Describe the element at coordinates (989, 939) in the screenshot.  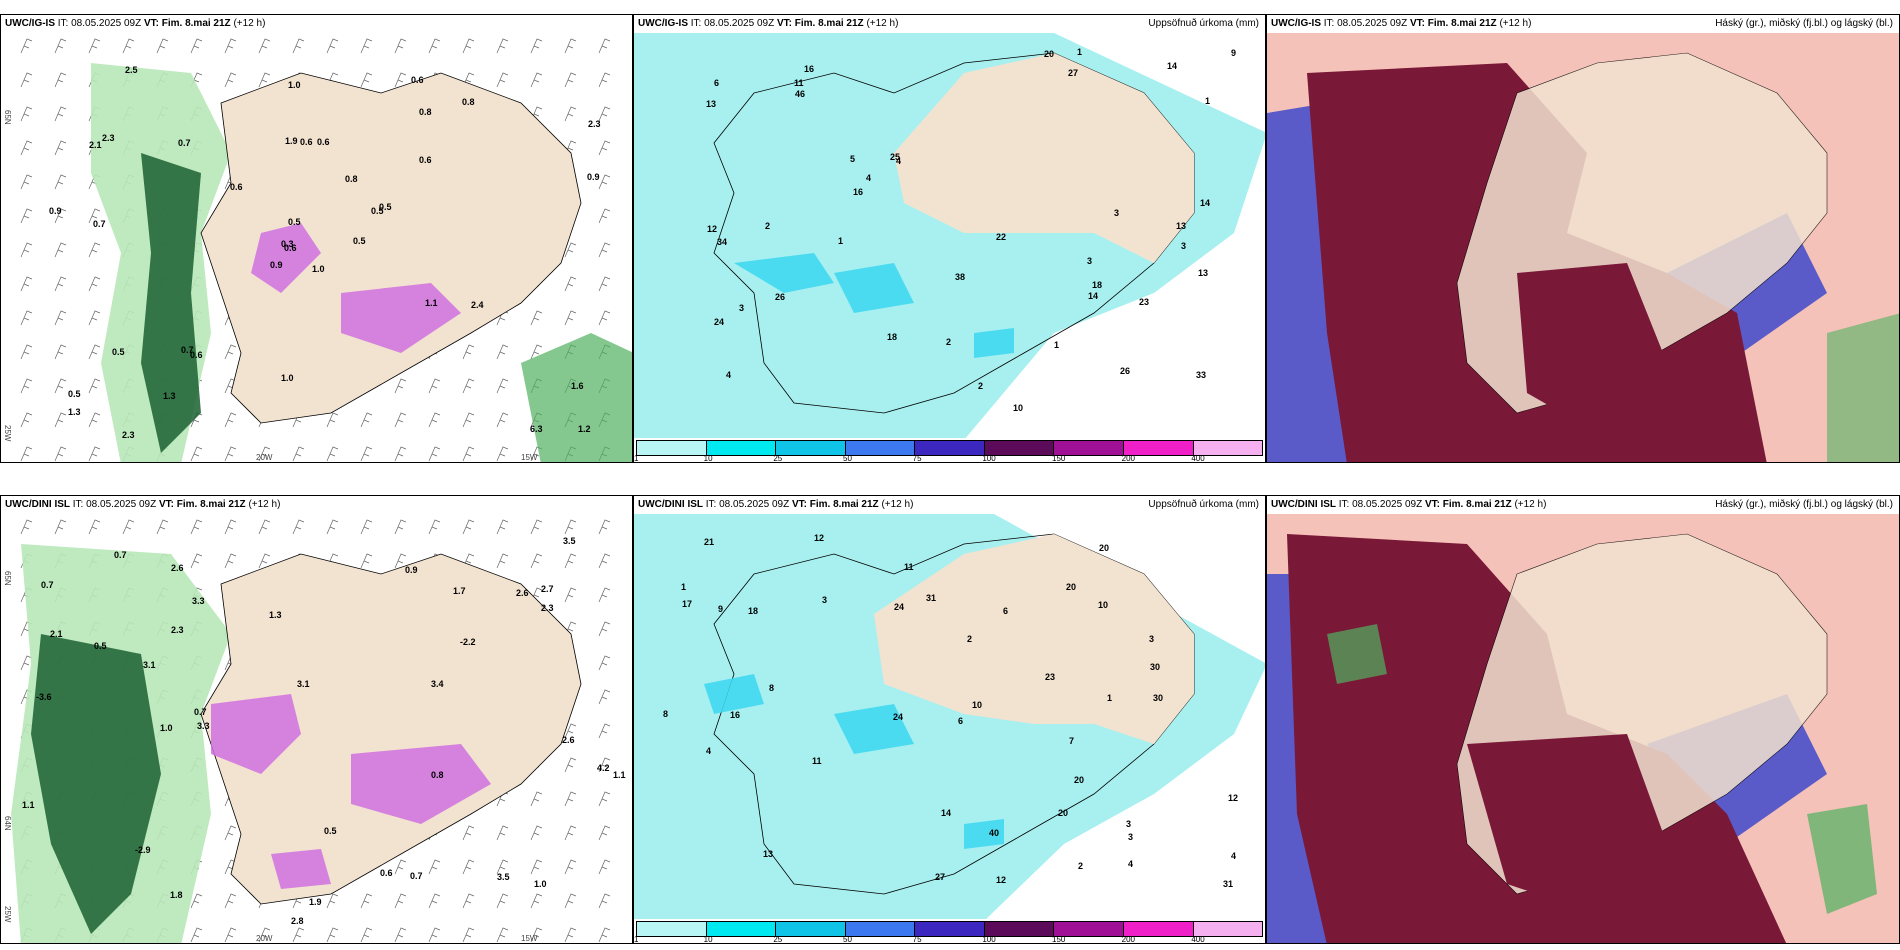
I see `colorbar-tick-label: 100` at that location.